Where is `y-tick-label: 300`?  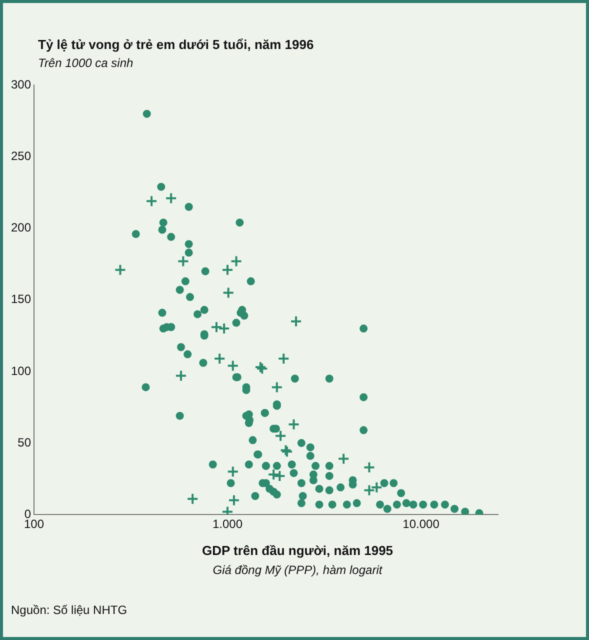 y-tick-label: 300 is located at coordinates (21, 85).